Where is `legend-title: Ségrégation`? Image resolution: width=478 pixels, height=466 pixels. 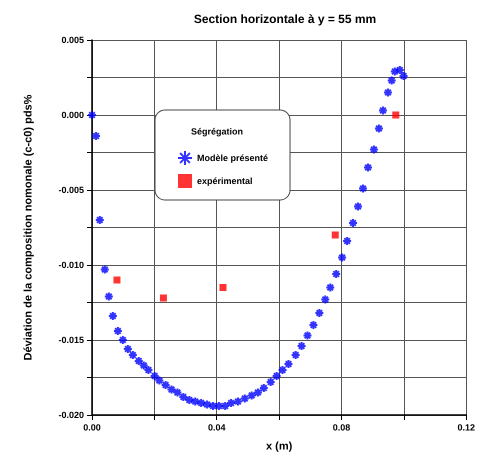
legend-title: Ségrégation is located at coordinates (217, 131).